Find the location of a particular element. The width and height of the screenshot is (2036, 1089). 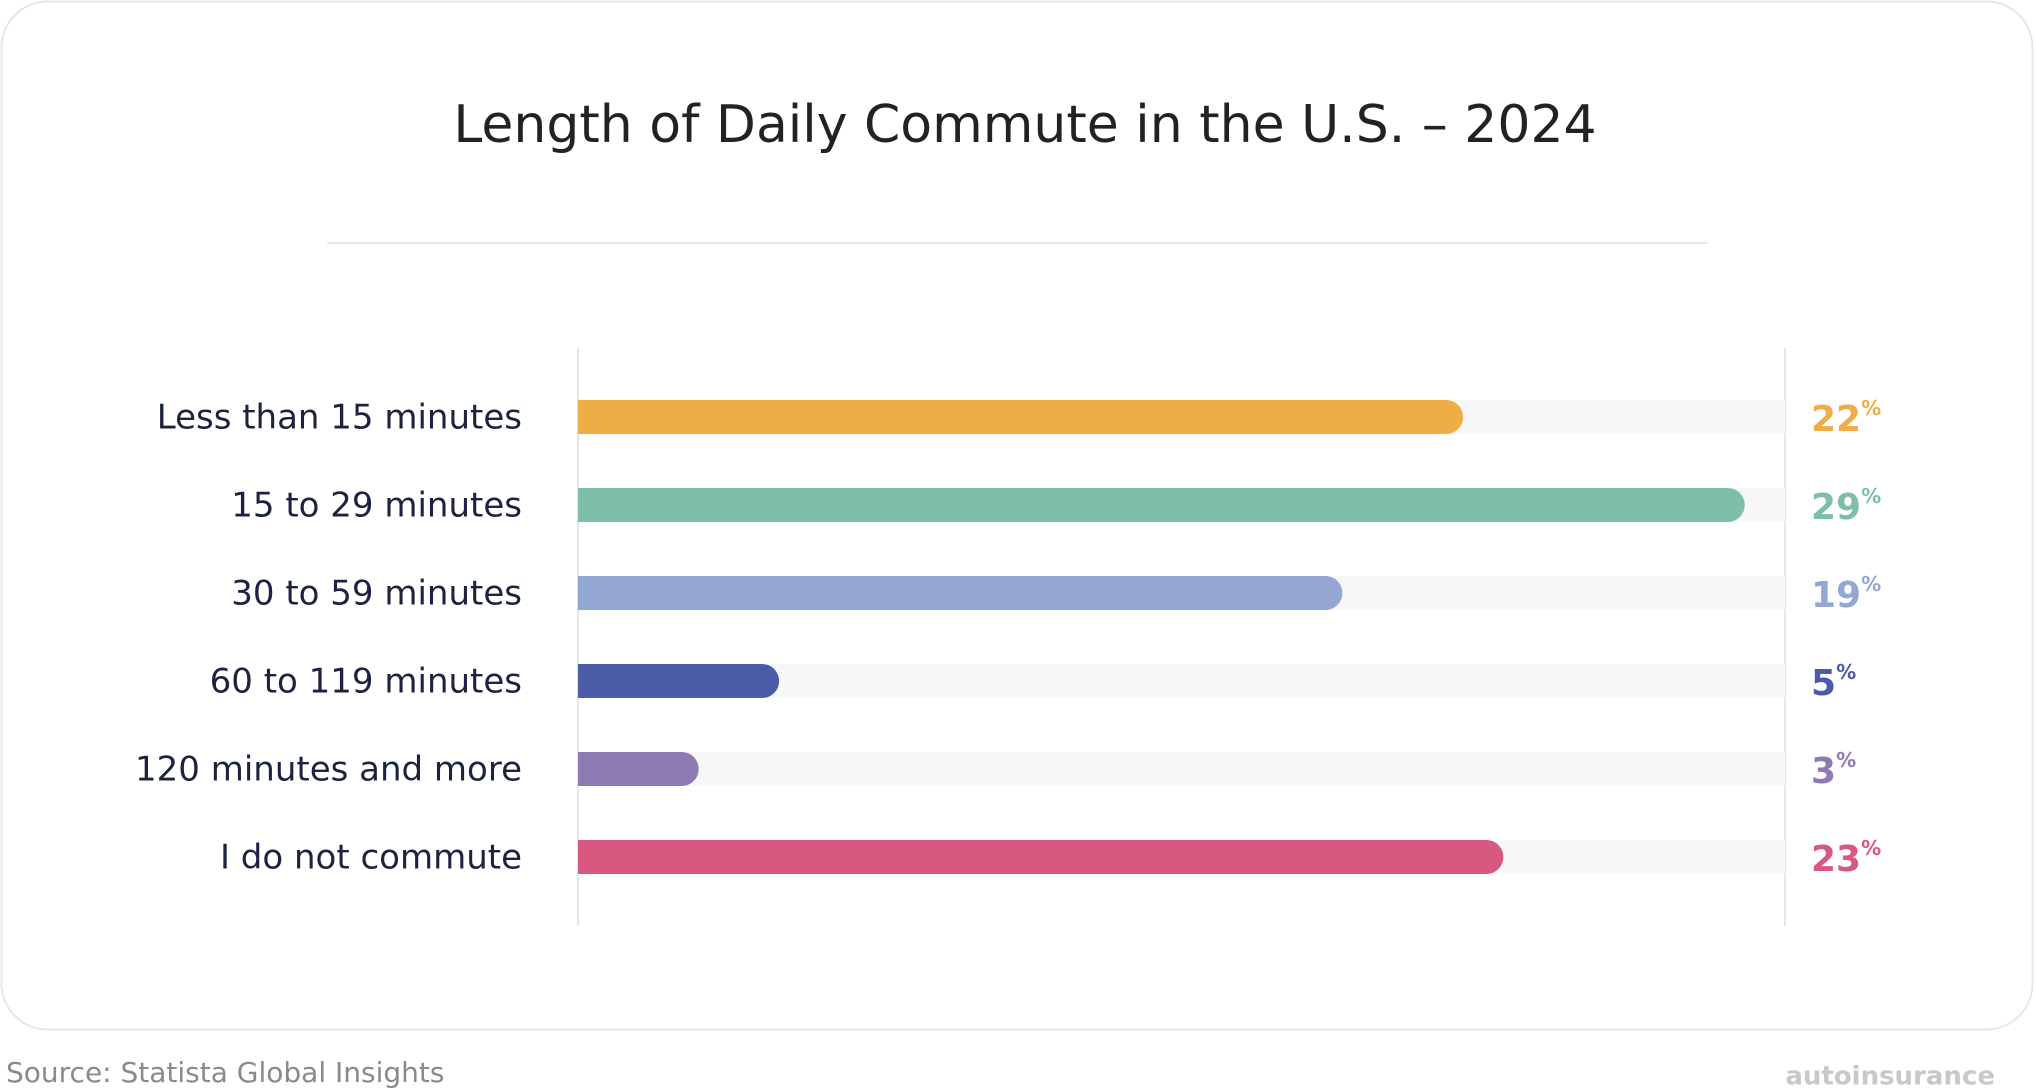

category-label: 30 to 59 minutes is located at coordinates (376, 594).